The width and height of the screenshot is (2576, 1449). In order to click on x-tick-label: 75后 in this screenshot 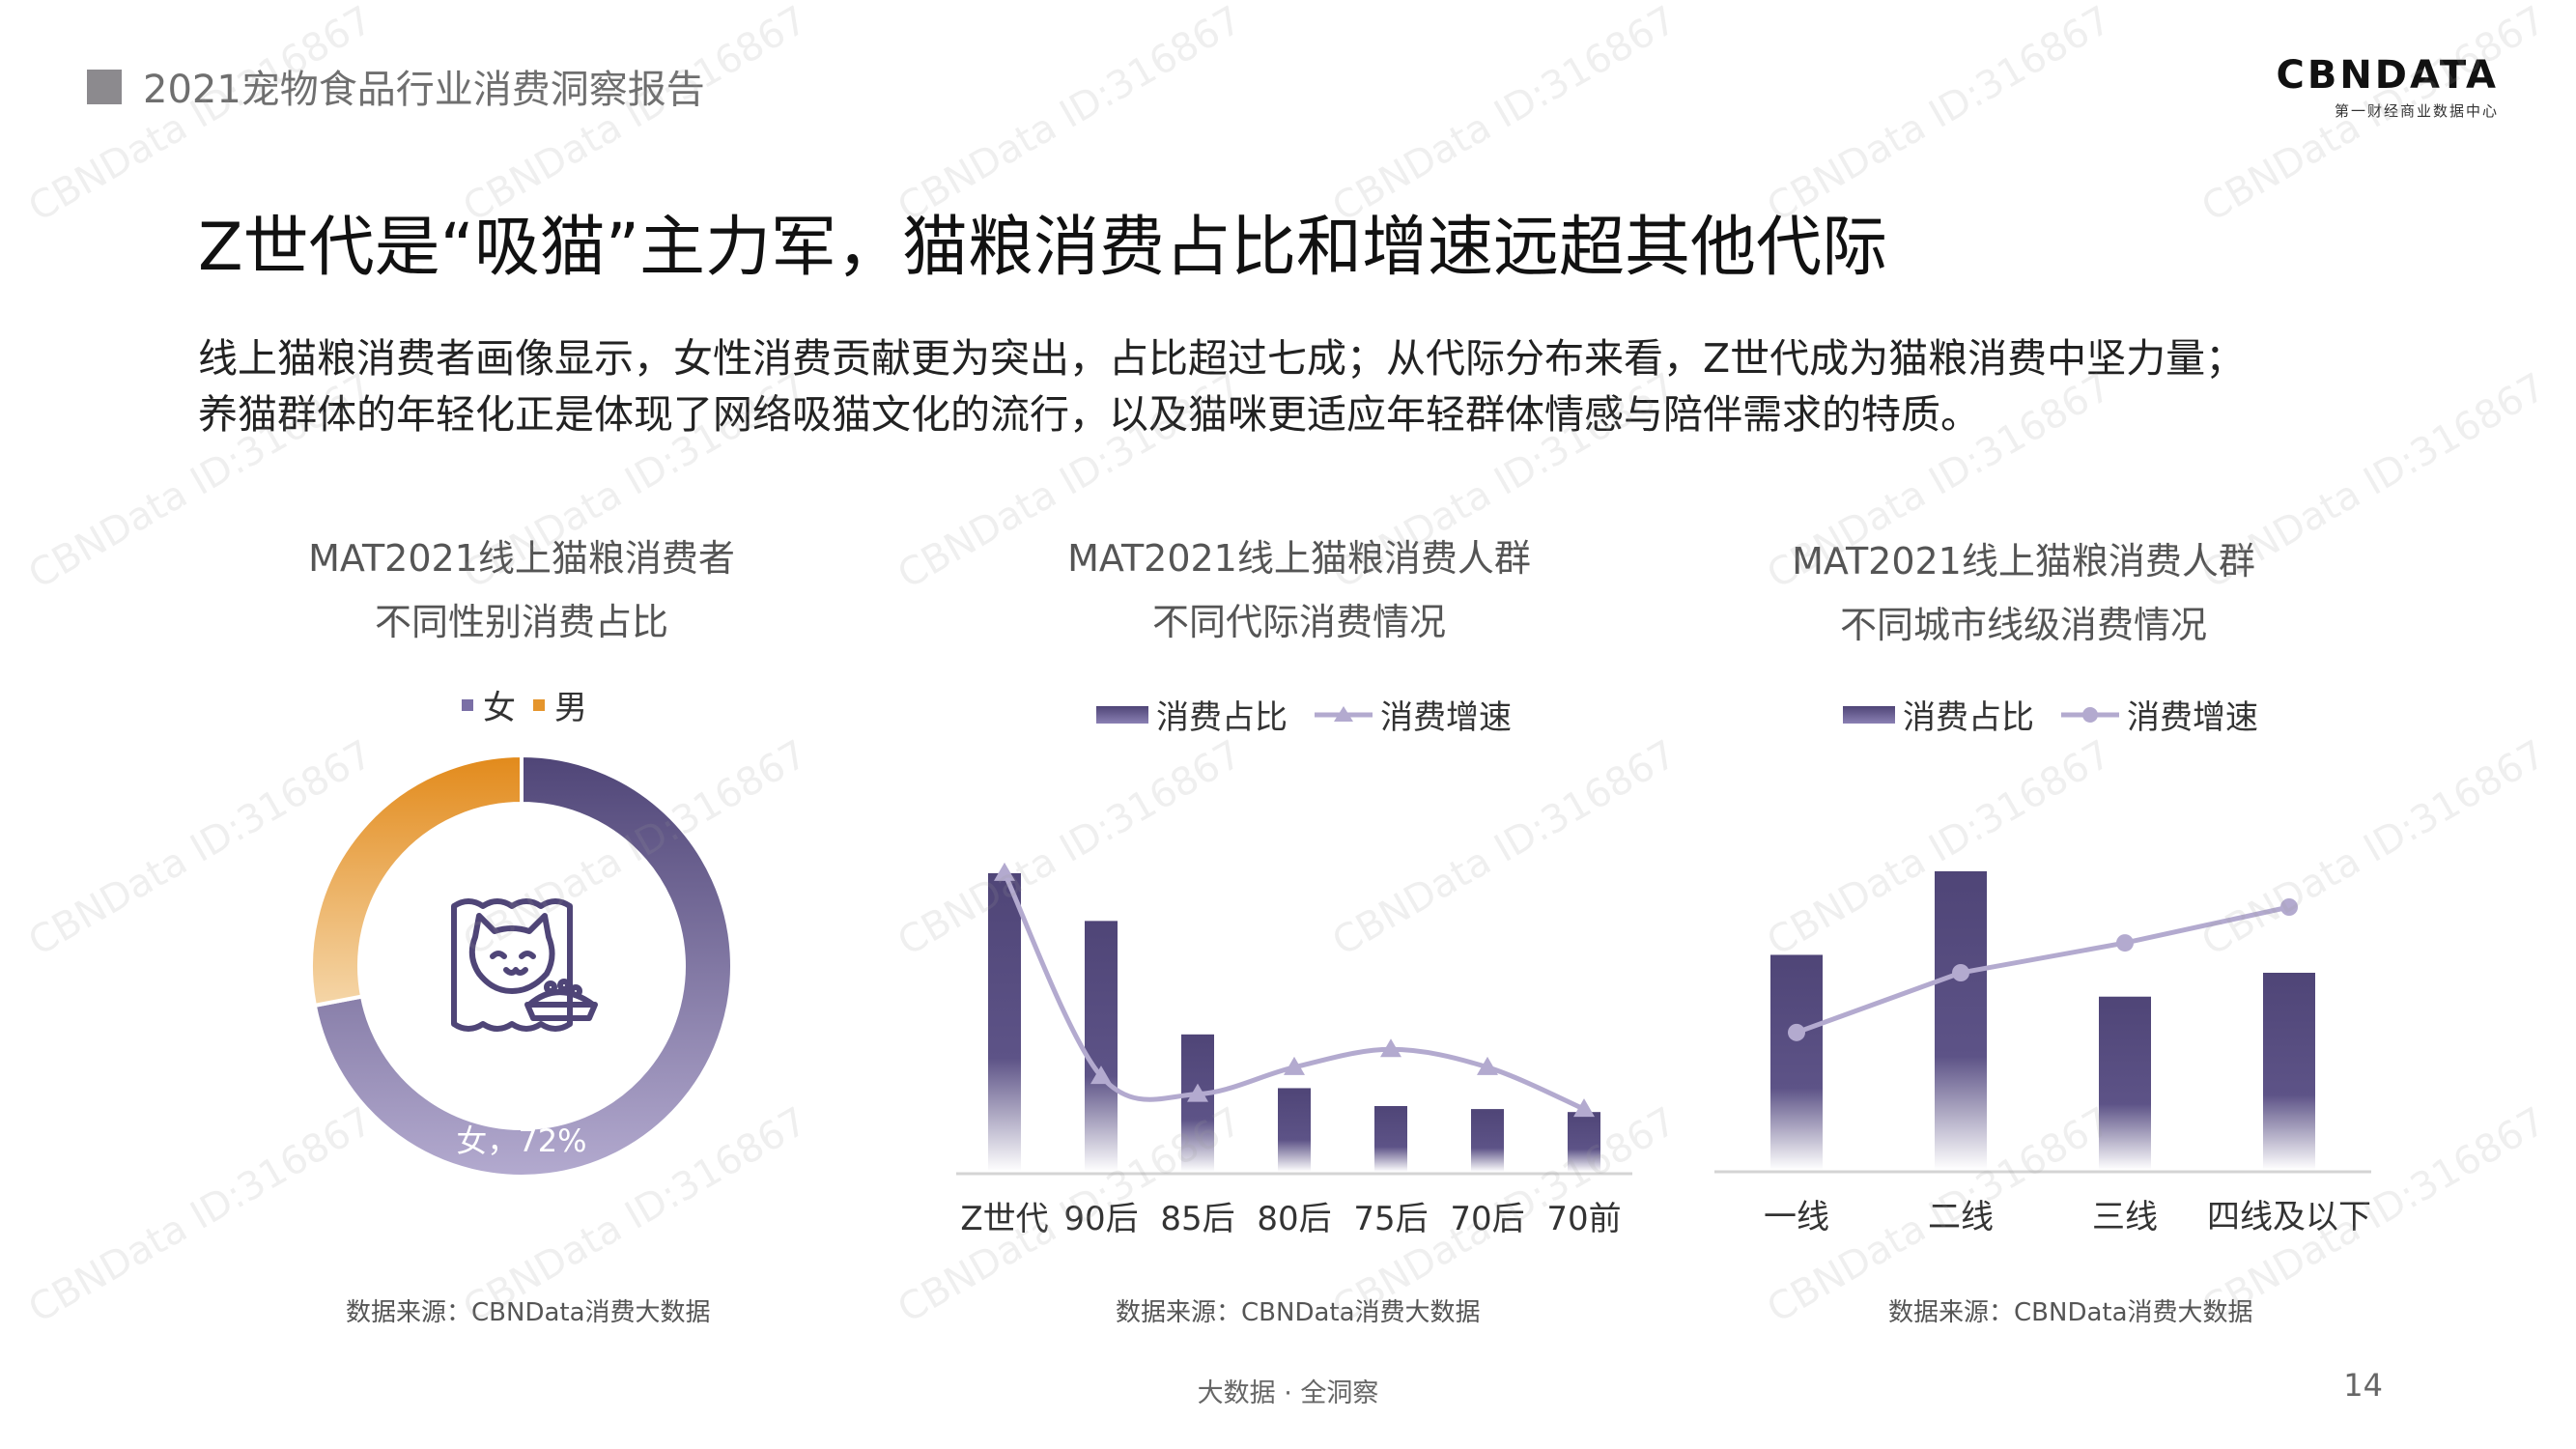, I will do `click(1390, 1219)`.